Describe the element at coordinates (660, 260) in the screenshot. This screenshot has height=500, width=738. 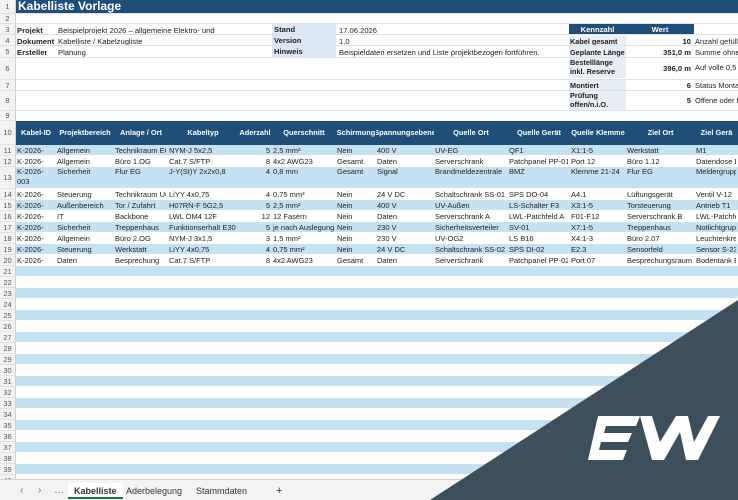
I see `table-cell: Besprechungsraum` at that location.